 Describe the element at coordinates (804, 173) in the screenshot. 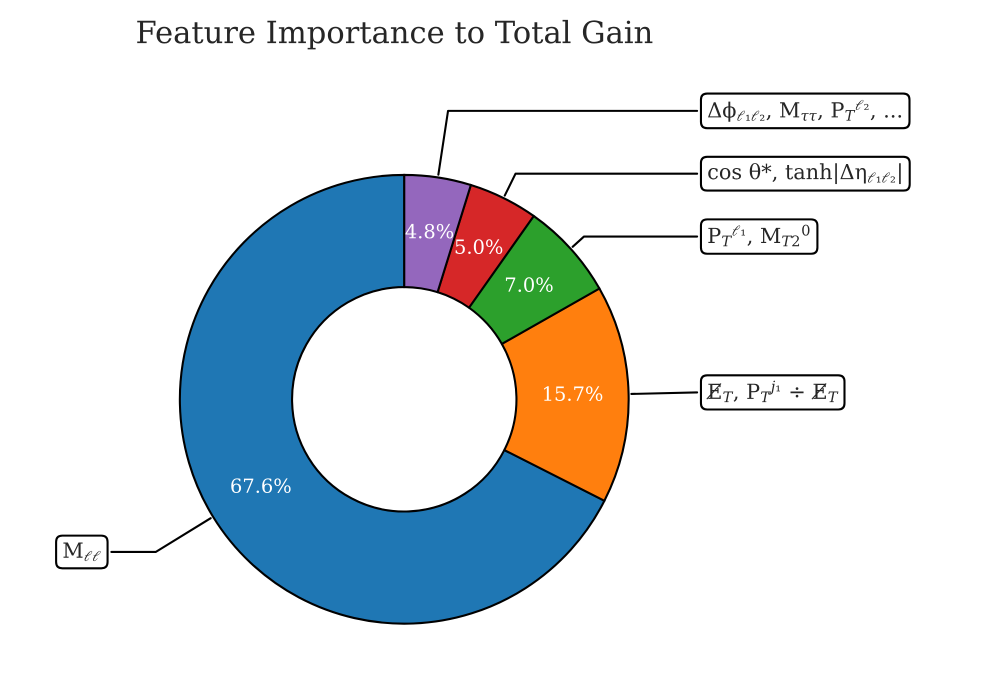

I see `slice-label: cos θ*, tanh|Δη$_{ℓ₁ℓ₂}$|` at that location.